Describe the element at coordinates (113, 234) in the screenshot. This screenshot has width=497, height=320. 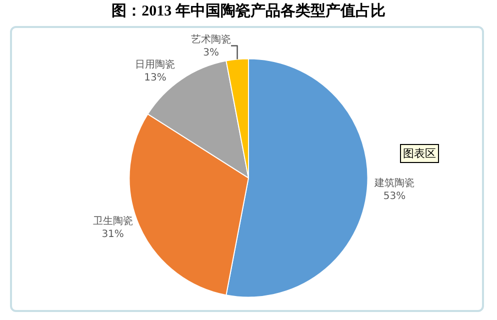
I see `data-label: 31%` at that location.